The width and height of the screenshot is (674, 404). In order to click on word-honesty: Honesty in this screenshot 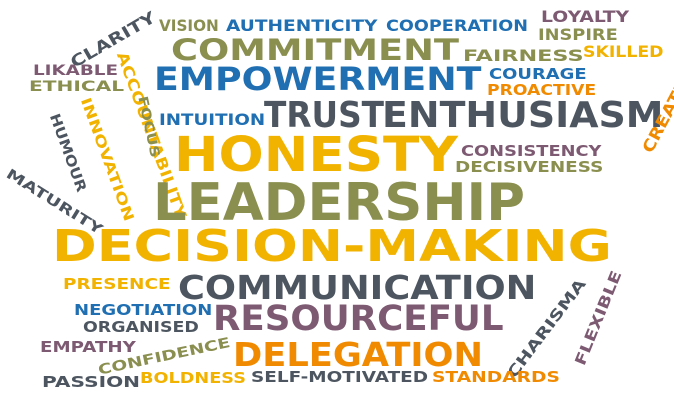, I will do `click(316, 155)`.